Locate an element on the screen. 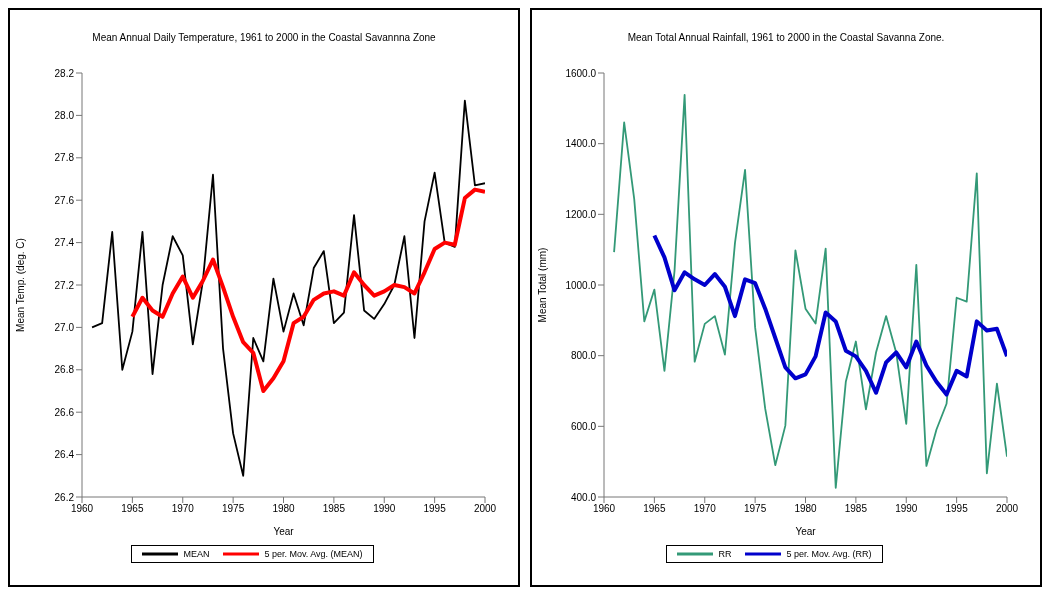  y-axis-title: Mean Temp. (deg. C) is located at coordinates (20, 285).